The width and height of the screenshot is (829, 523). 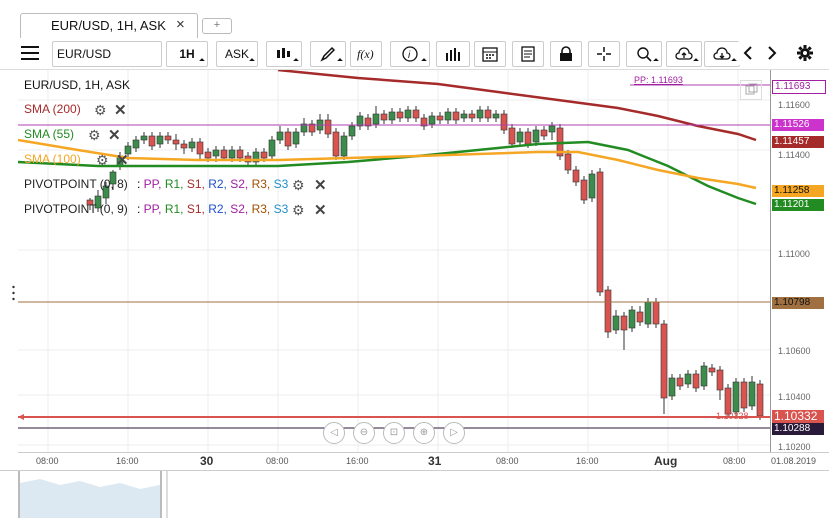 I want to click on time-axis, so click(x=423, y=461).